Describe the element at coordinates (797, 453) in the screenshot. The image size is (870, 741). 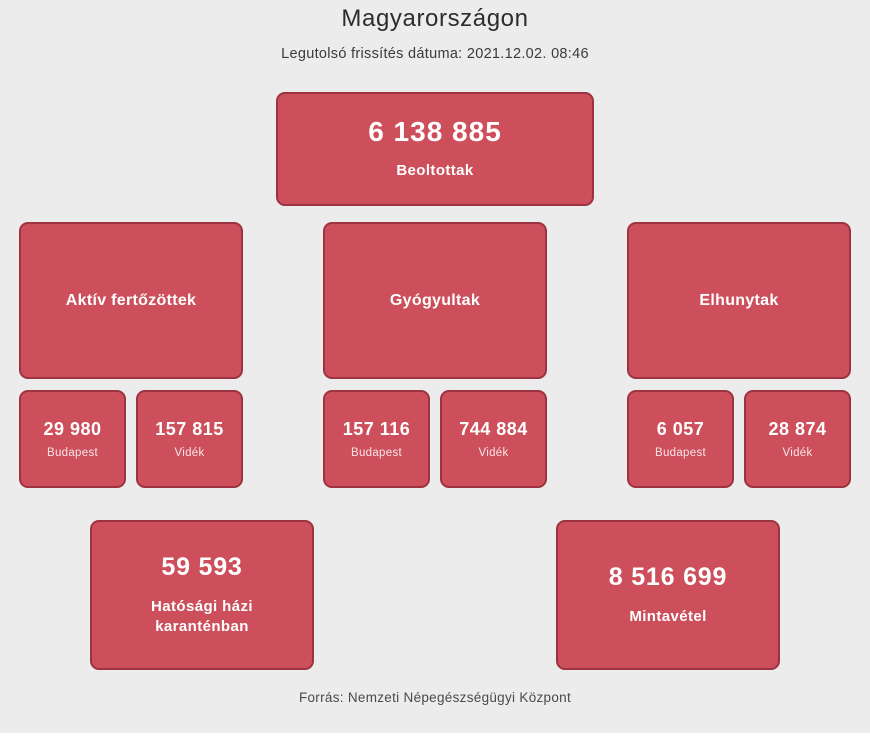
I see `deceased-videk-label: Vidék` at that location.